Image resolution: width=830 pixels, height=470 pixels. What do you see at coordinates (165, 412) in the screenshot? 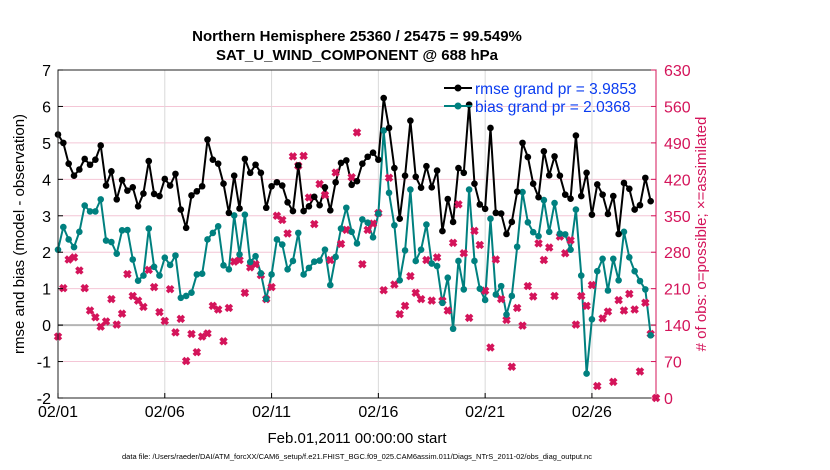
I see `x-tick-label: 02/06` at bounding box center [165, 412].